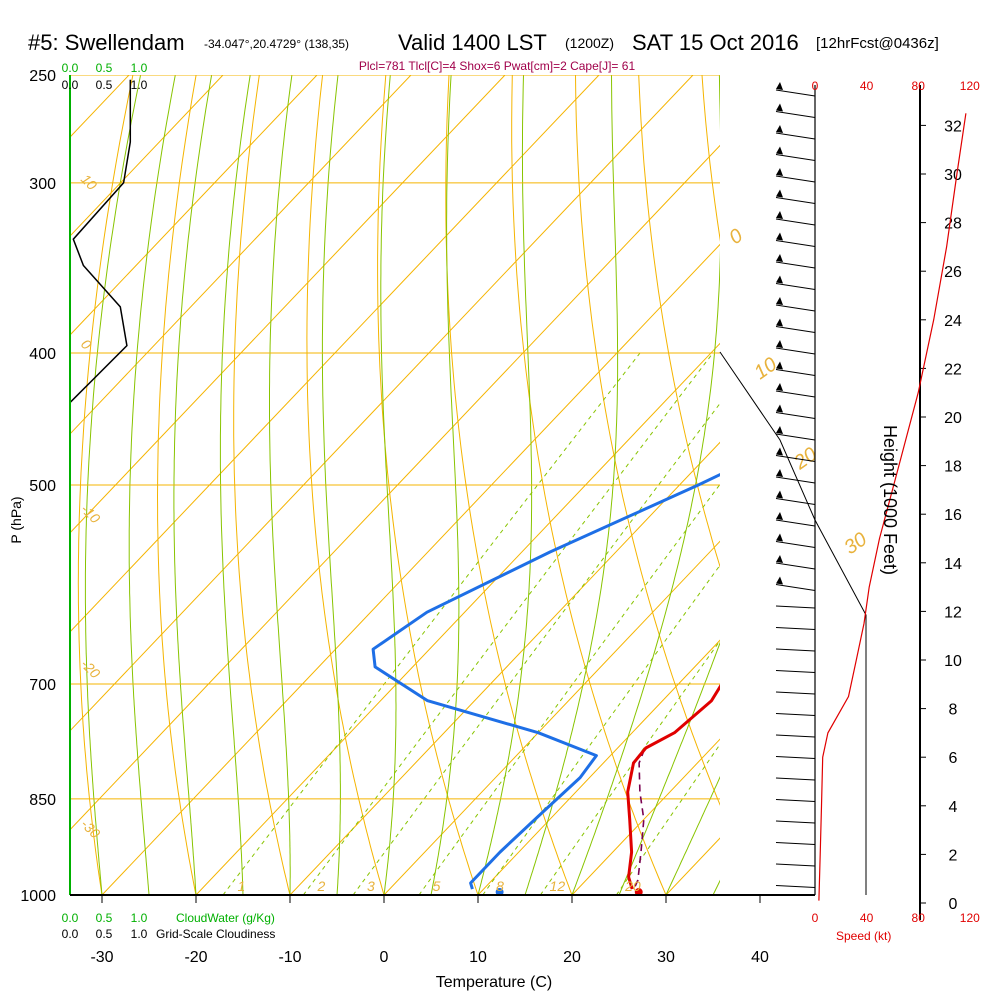 The width and height of the screenshot is (1000, 1000). What do you see at coordinates (765, 368) in the screenshot?
I see `moist-adiabat-label: 10` at bounding box center [765, 368].